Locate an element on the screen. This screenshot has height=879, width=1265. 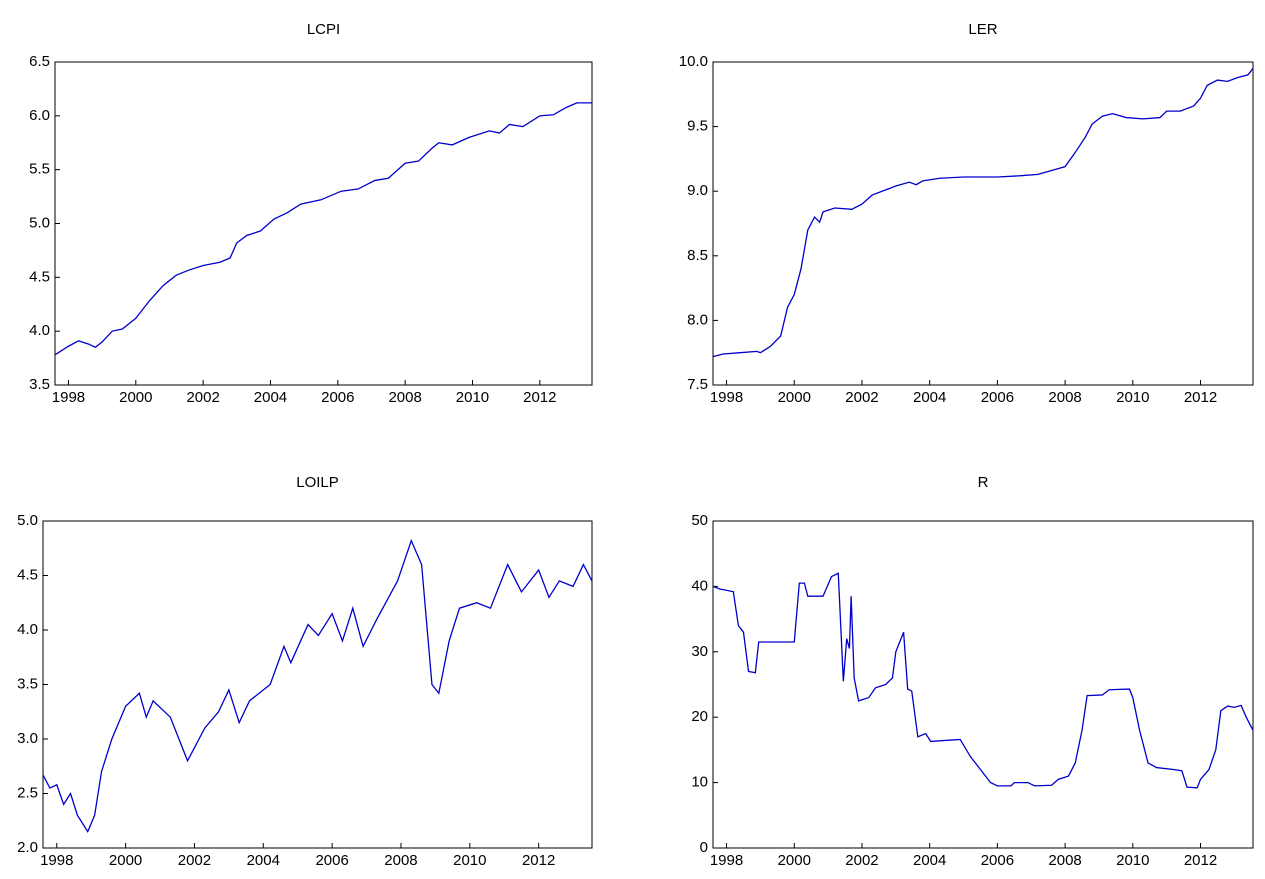
y-tick-label: 8.5 is located at coordinates (697, 255).